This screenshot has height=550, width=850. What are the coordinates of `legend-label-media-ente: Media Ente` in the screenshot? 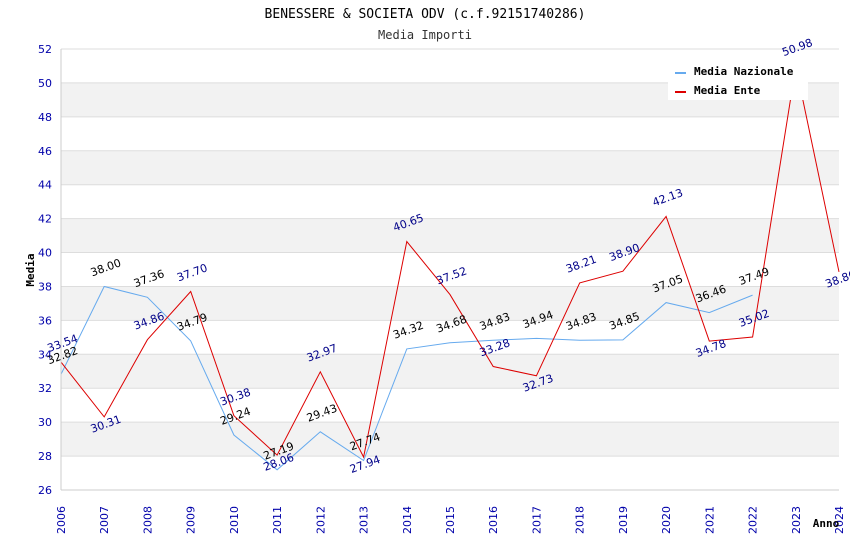 It's located at (727, 90).